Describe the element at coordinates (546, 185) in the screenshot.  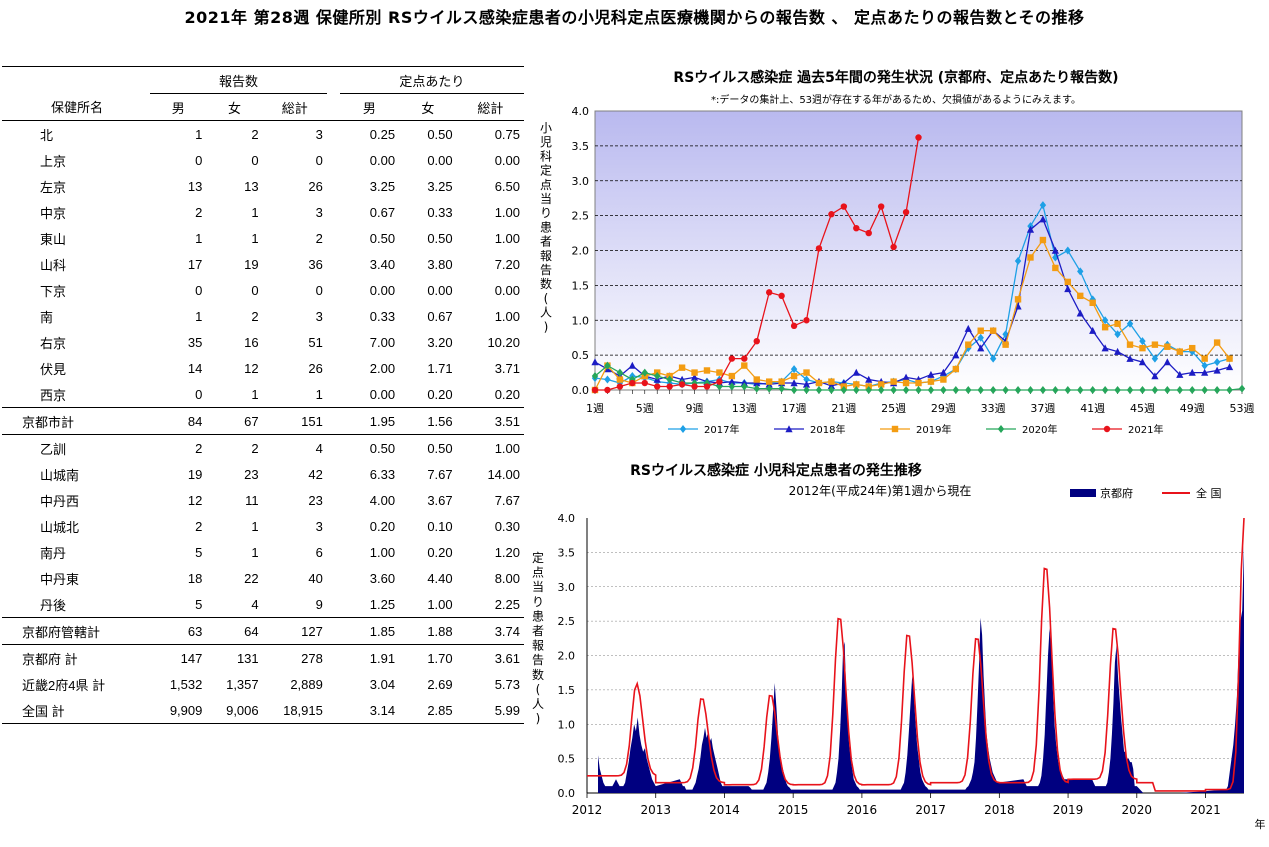
I see `y-axis-label-char: 点` at that location.